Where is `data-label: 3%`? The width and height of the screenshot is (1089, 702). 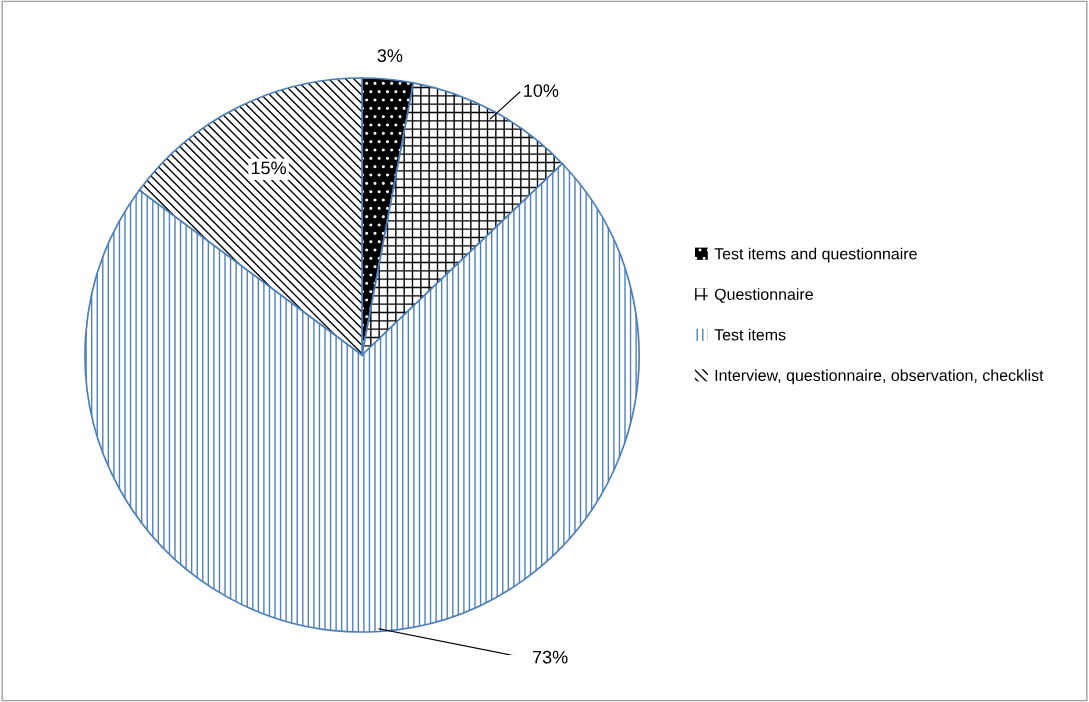
data-label: 3% is located at coordinates (390, 55).